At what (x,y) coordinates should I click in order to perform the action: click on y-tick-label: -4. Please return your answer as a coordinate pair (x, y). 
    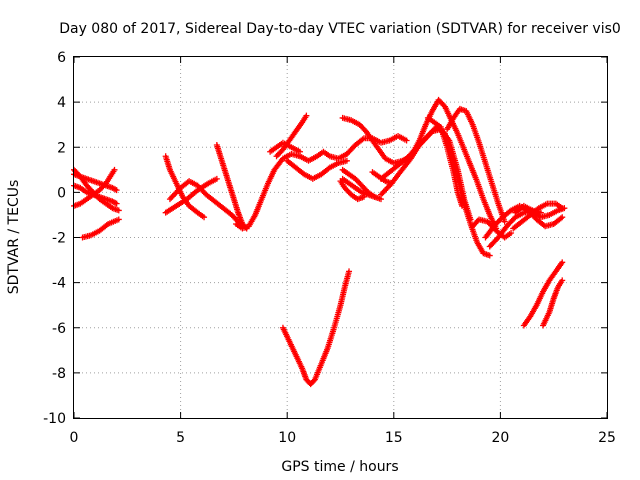
    Looking at the image, I should click on (59, 284).